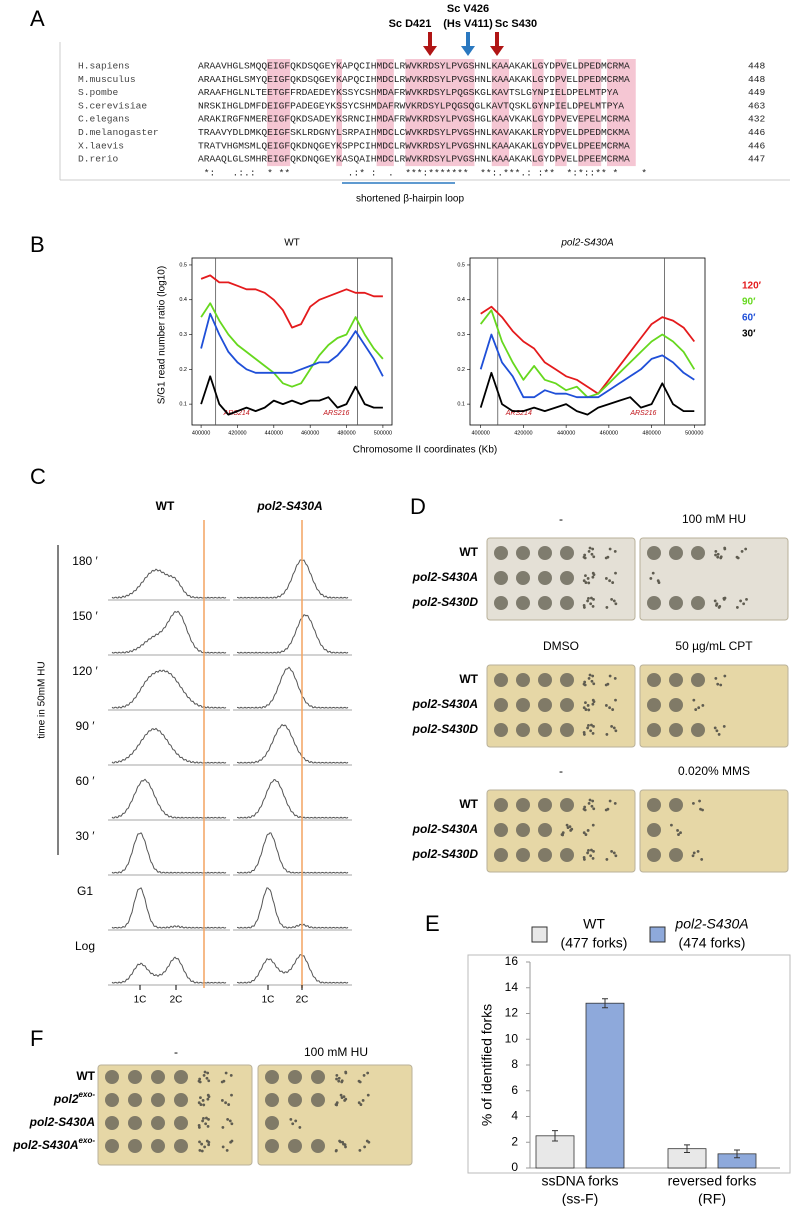  What do you see at coordinates (749, 334) in the screenshot?
I see `legend-entry: 30′` at bounding box center [749, 334].